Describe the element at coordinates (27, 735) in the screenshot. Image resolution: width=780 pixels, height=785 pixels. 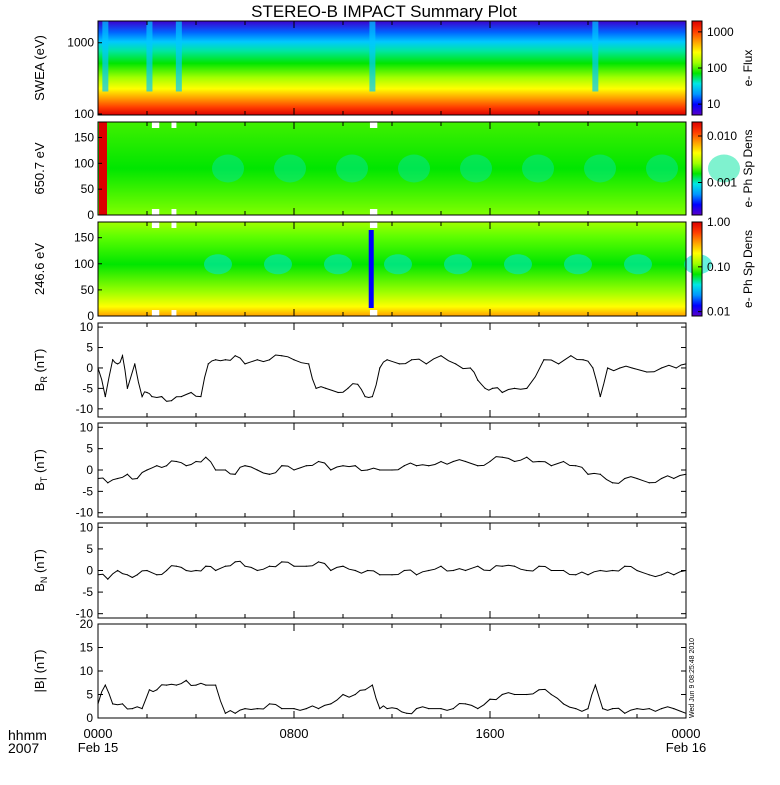
I see `time-axis-corner-hhmm: hhmm` at that location.